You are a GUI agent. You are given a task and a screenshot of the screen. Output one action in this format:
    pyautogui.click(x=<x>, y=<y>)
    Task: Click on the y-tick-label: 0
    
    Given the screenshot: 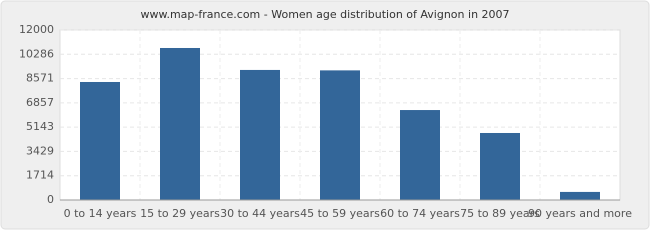 What is the action you would take?
    pyautogui.click(x=50, y=199)
    